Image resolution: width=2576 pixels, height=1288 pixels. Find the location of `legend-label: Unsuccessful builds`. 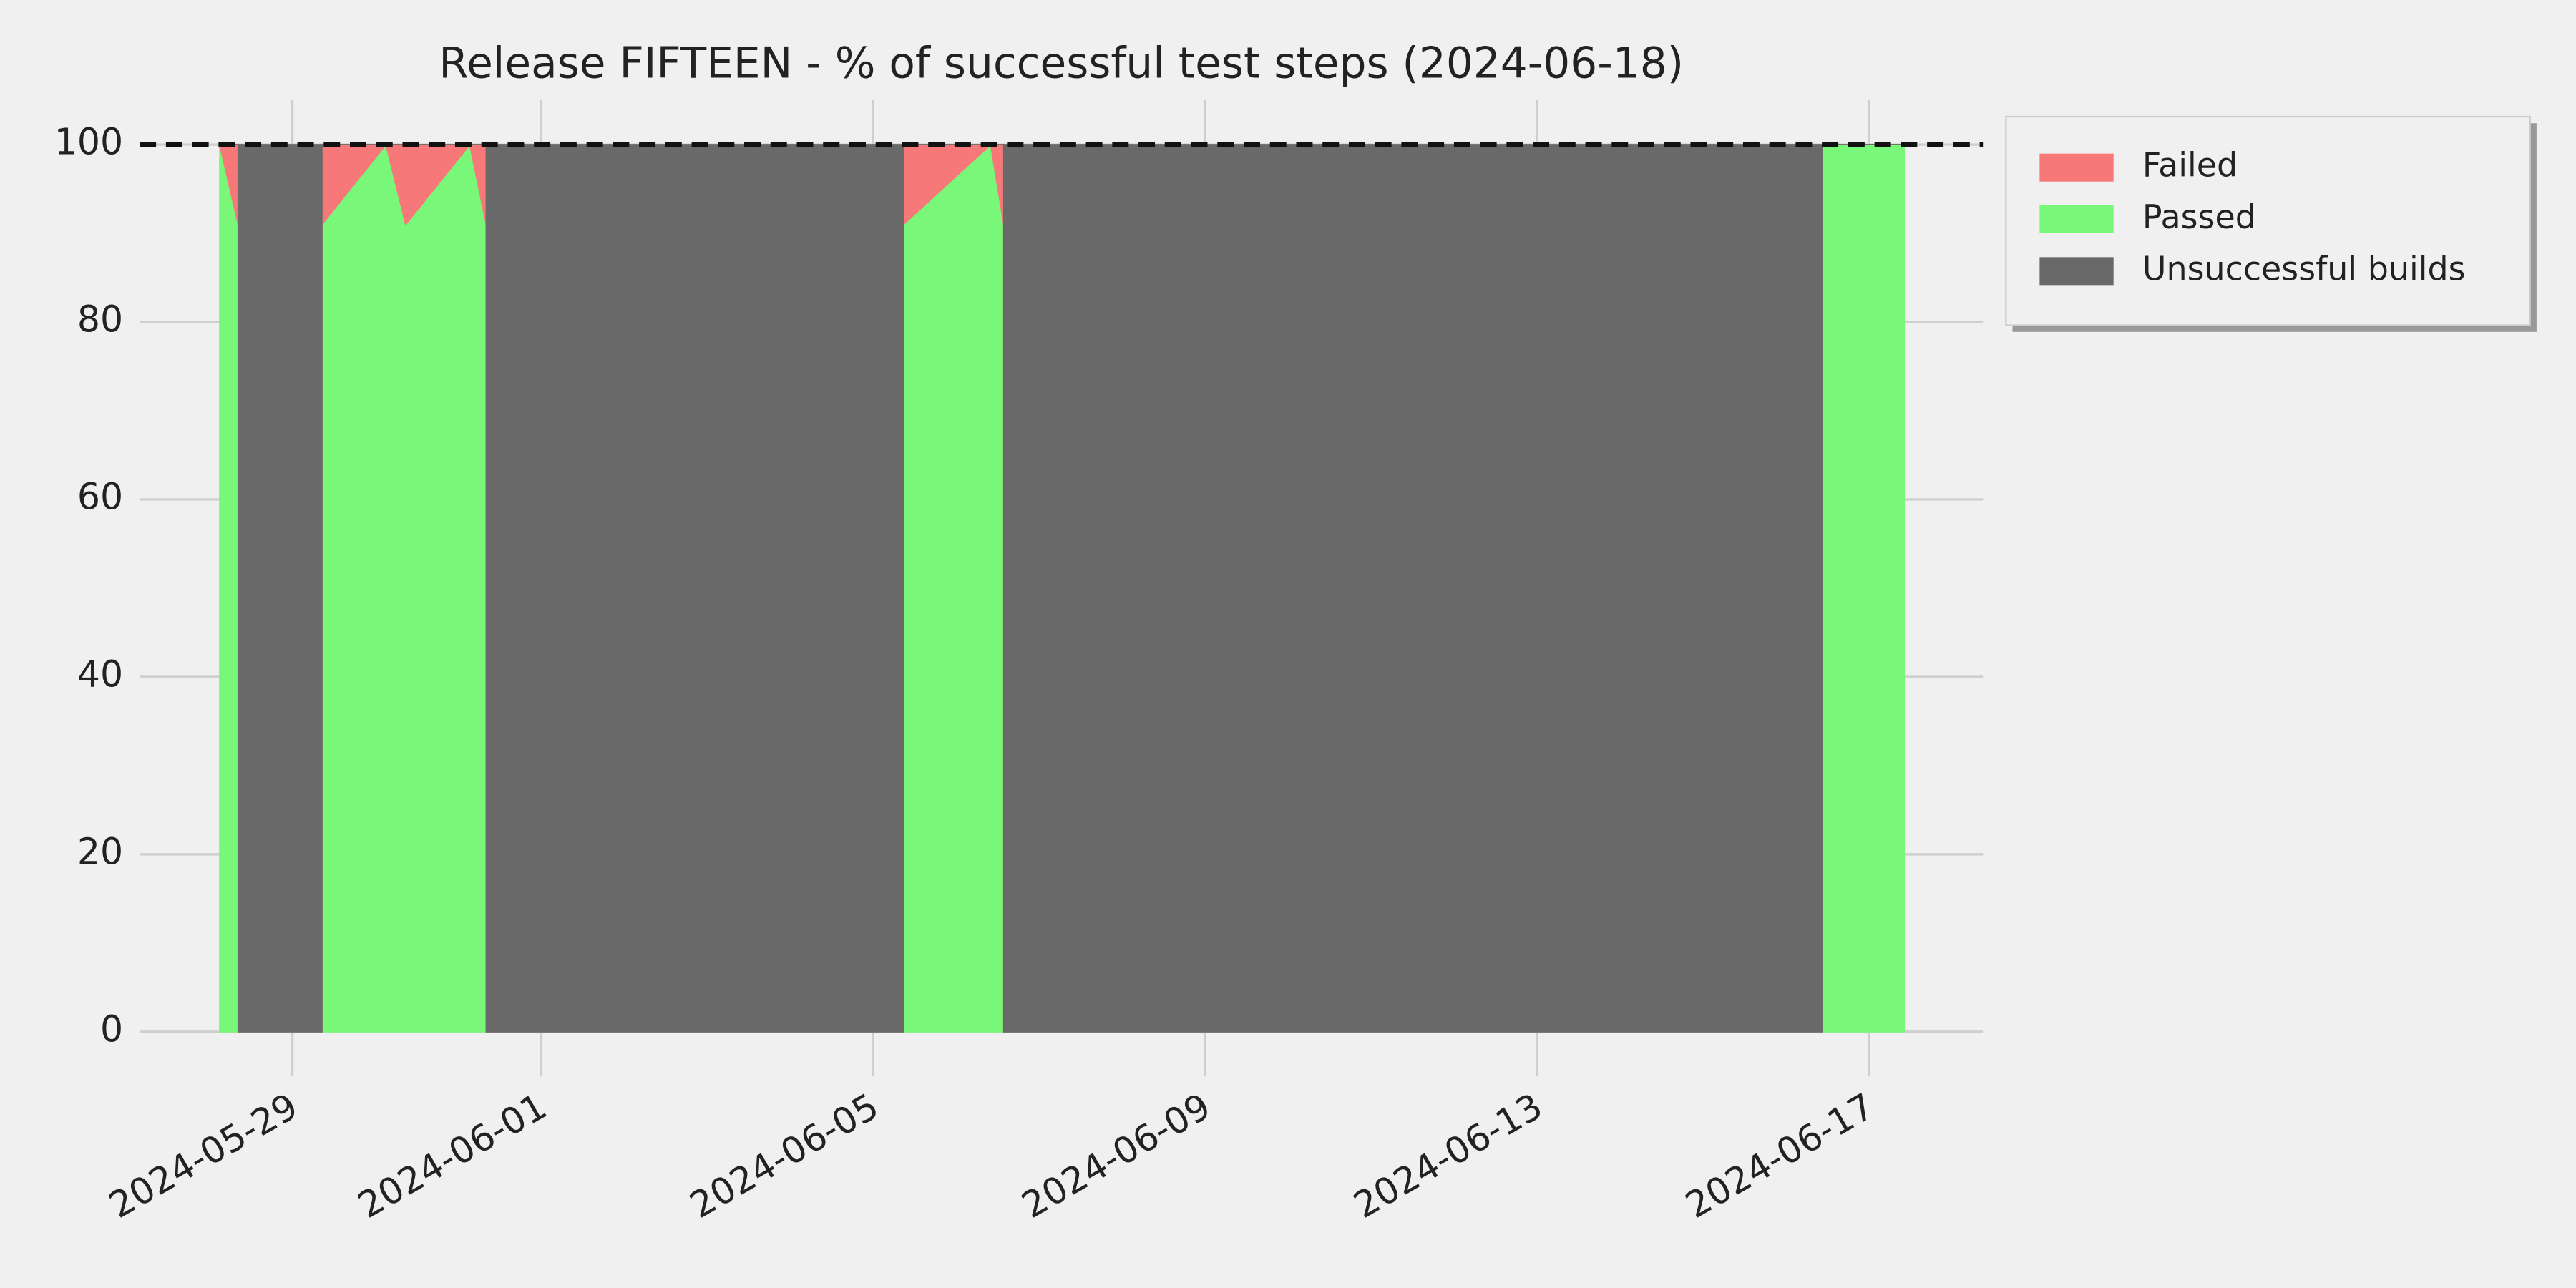

legend-label: Unsuccessful builds is located at coordinates (2304, 268).